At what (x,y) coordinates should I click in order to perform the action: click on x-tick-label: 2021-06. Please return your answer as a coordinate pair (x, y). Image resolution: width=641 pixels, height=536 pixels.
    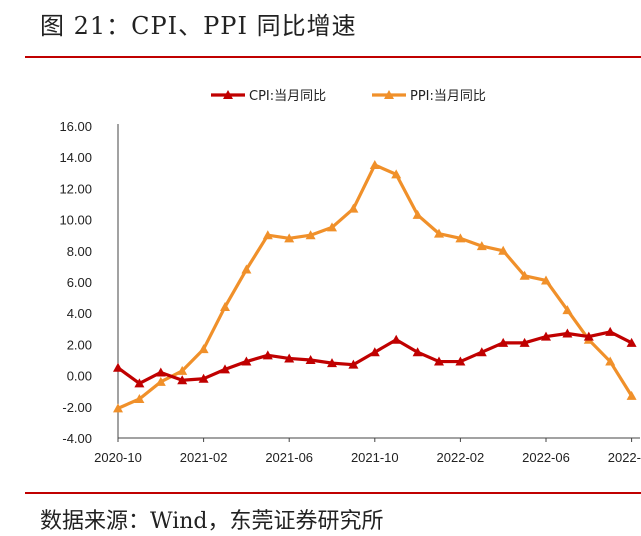
    Looking at the image, I should click on (289, 457).